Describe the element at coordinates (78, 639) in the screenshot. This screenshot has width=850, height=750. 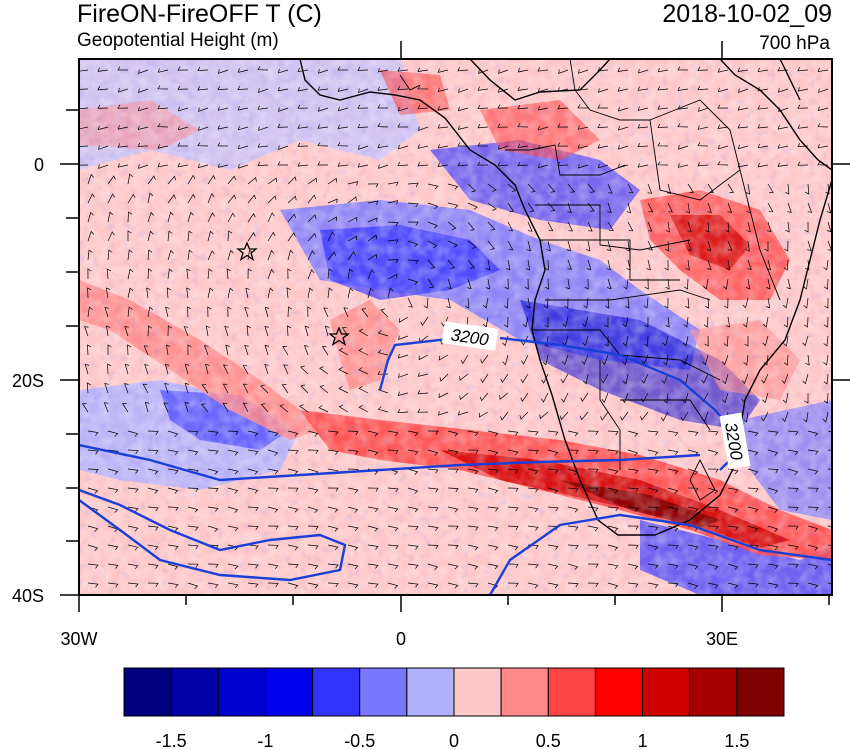
I see `lon-label-30w: 30W` at that location.